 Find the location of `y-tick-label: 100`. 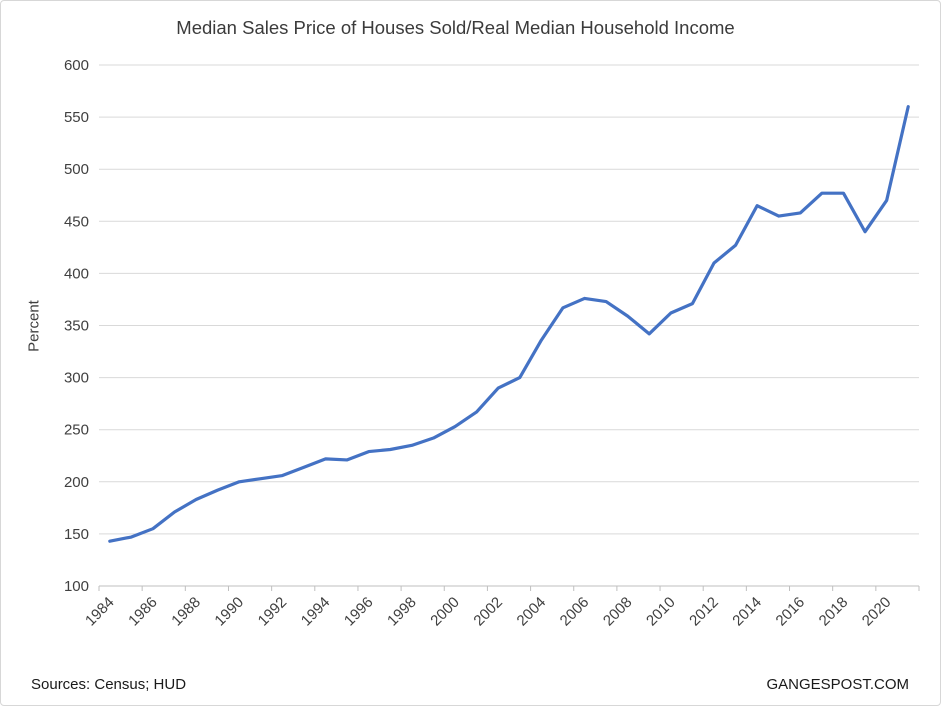

y-tick-label: 100 is located at coordinates (76, 586).